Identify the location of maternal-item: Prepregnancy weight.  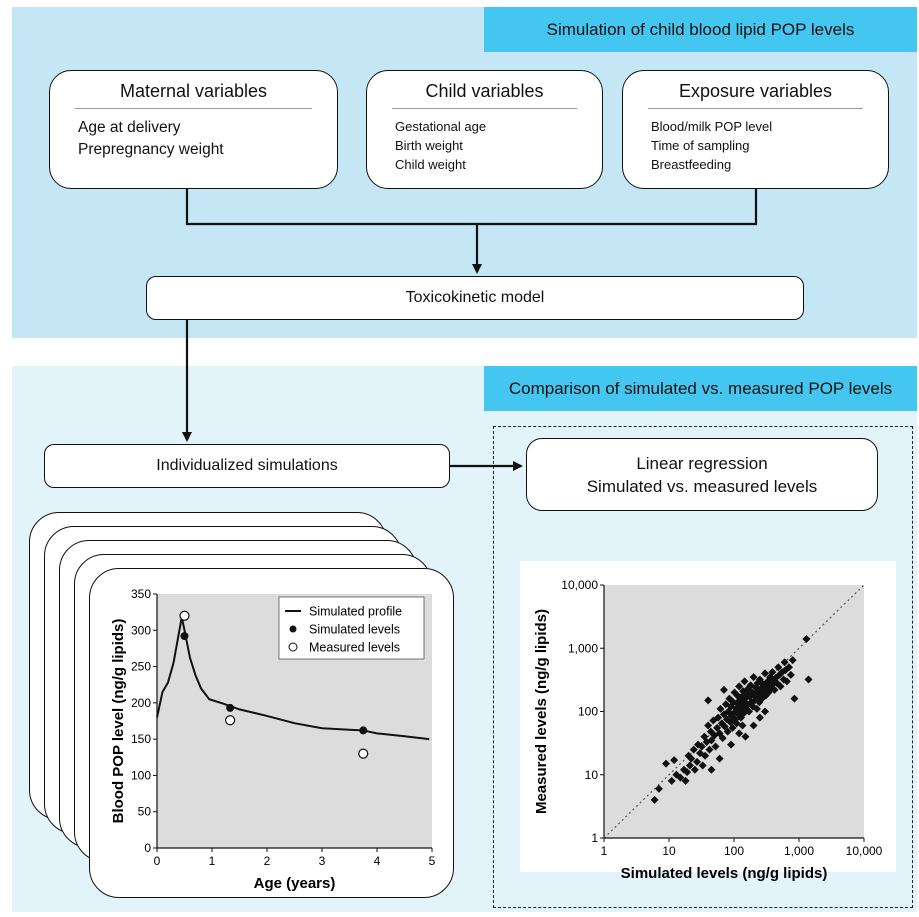
(151, 149).